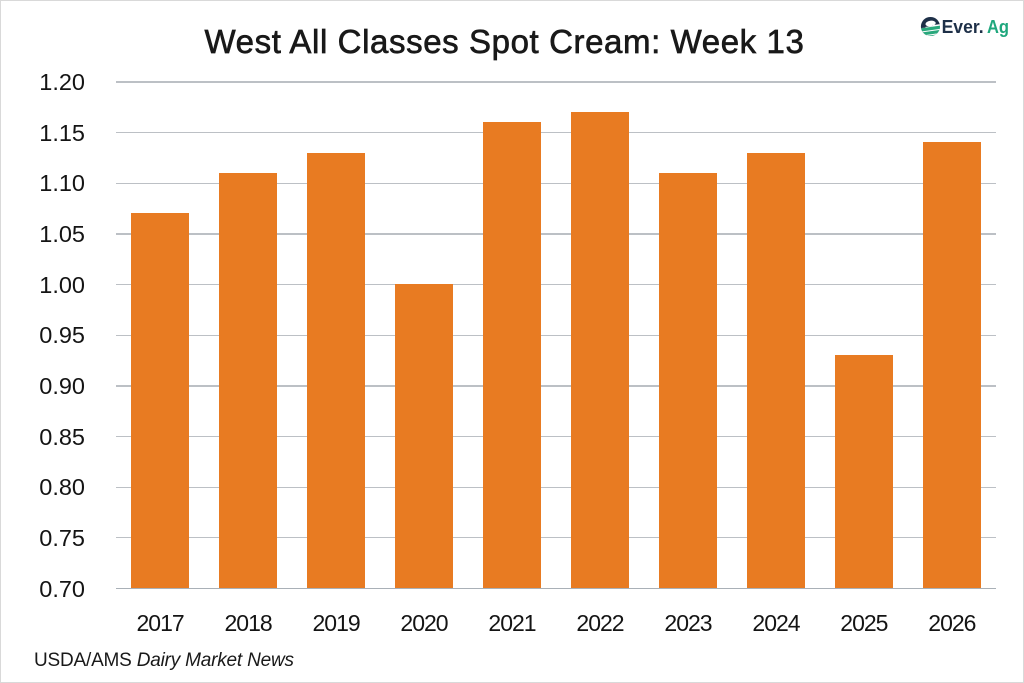 Image resolution: width=1024 pixels, height=683 pixels. What do you see at coordinates (998, 26) in the screenshot?
I see `svg-text: Ag` at bounding box center [998, 26].